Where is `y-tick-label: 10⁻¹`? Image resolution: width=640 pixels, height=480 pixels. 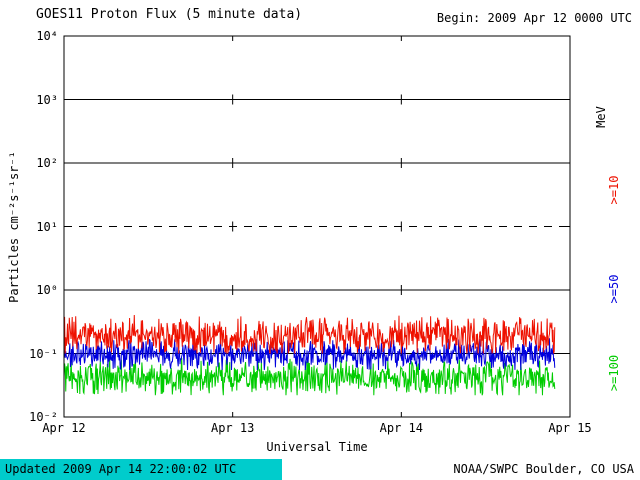 y-tick-label: 10⁻¹ is located at coordinates (43, 353).